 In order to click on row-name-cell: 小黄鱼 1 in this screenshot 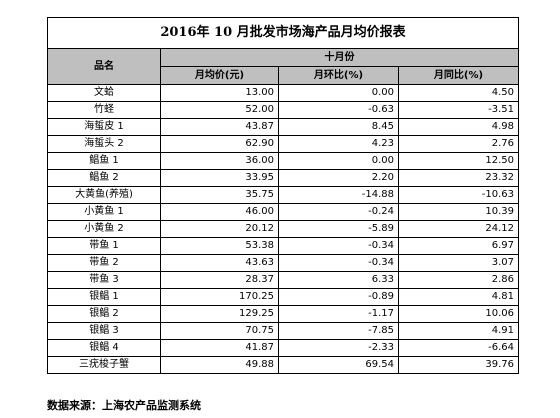, I will do `click(104, 212)`.